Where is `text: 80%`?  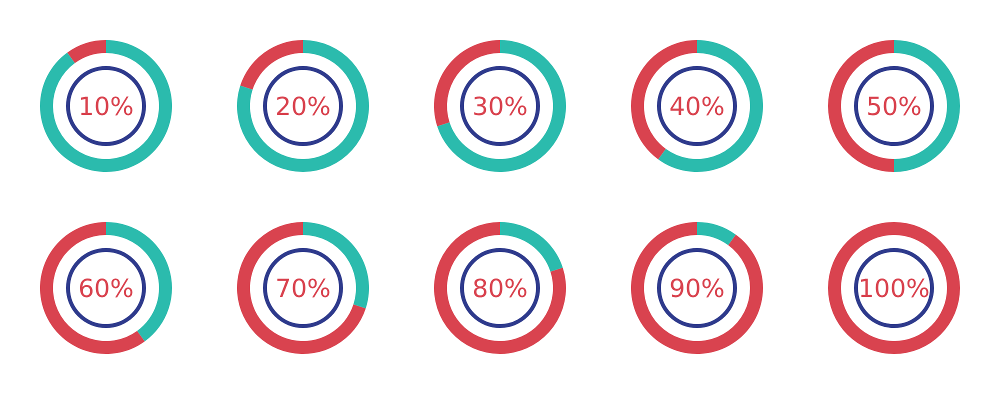 text: 80% is located at coordinates (500, 288).